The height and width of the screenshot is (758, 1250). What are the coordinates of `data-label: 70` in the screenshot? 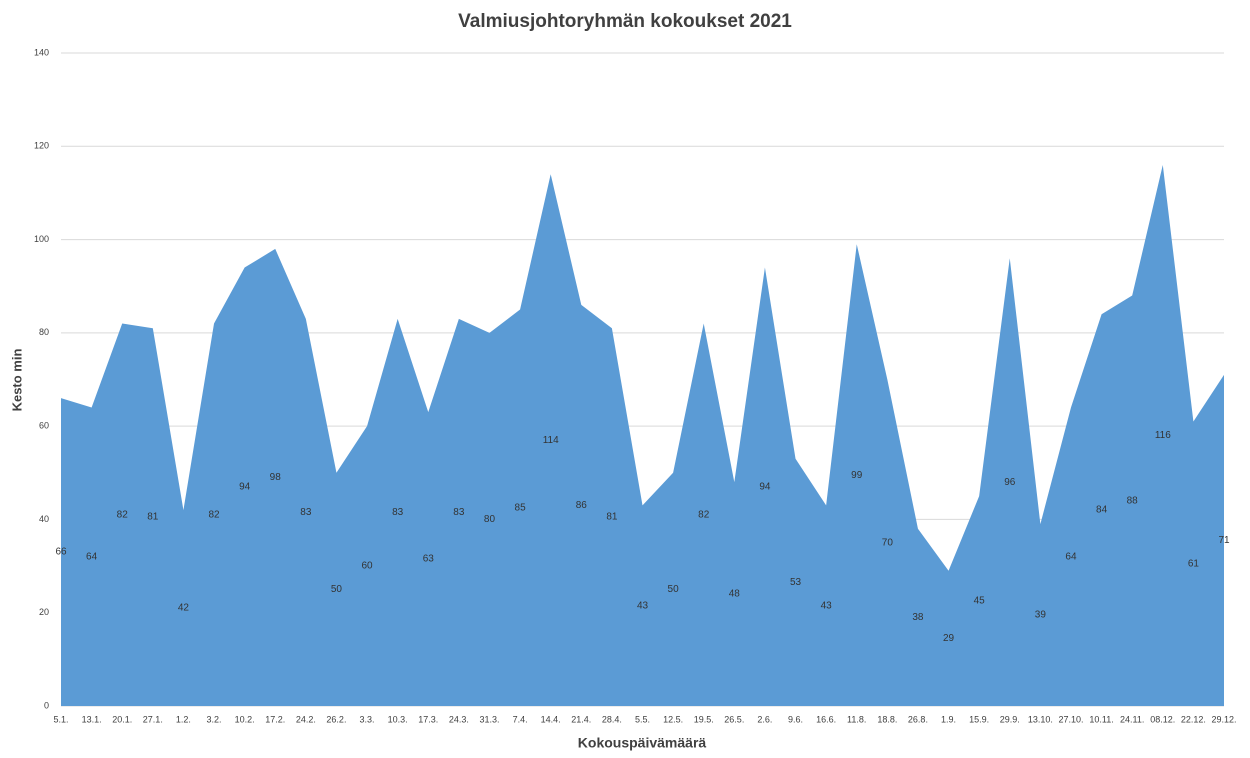 It's located at (888, 542).